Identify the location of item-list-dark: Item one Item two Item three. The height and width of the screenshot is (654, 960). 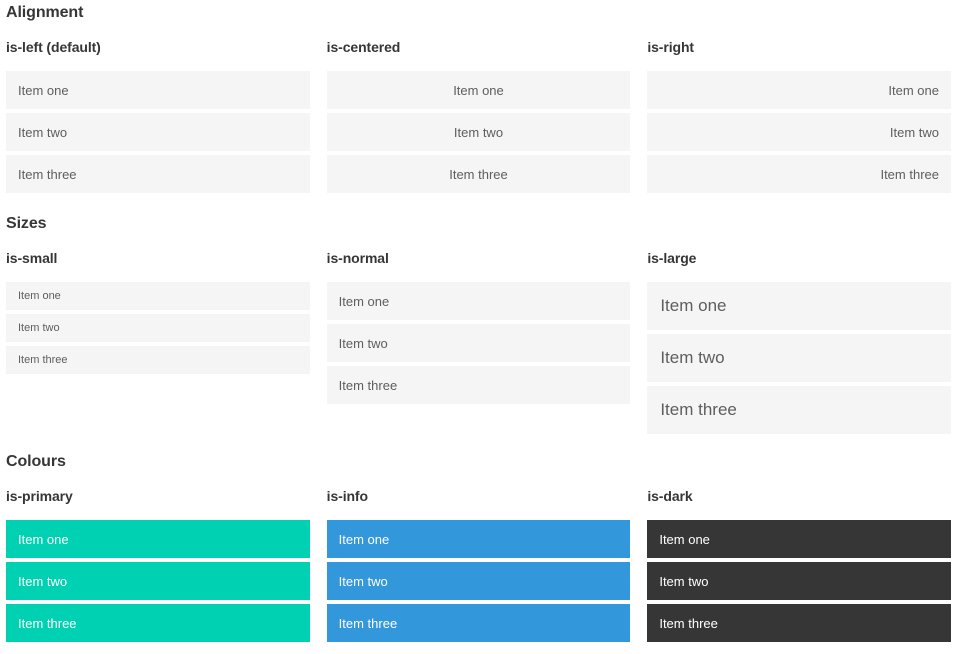
(799, 581).